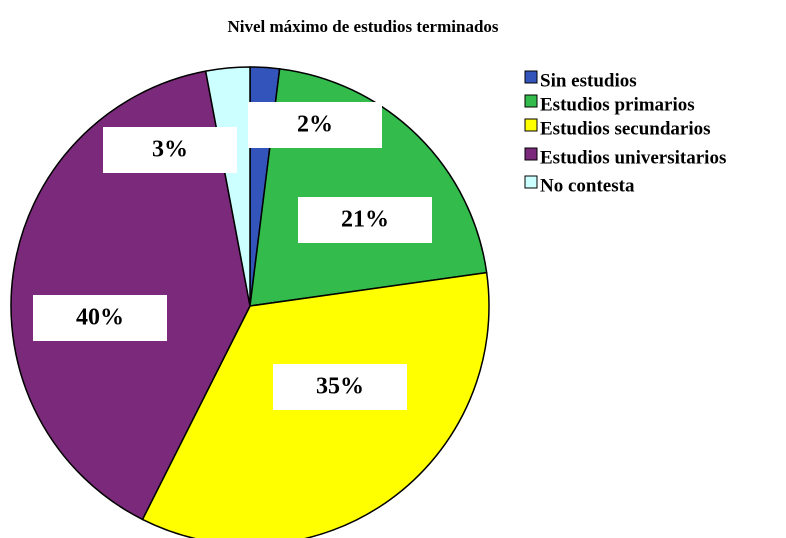 This screenshot has width=786, height=538. Describe the element at coordinates (362, 26) in the screenshot. I see `chart-title: Nivel máximo de estudios terminados` at that location.